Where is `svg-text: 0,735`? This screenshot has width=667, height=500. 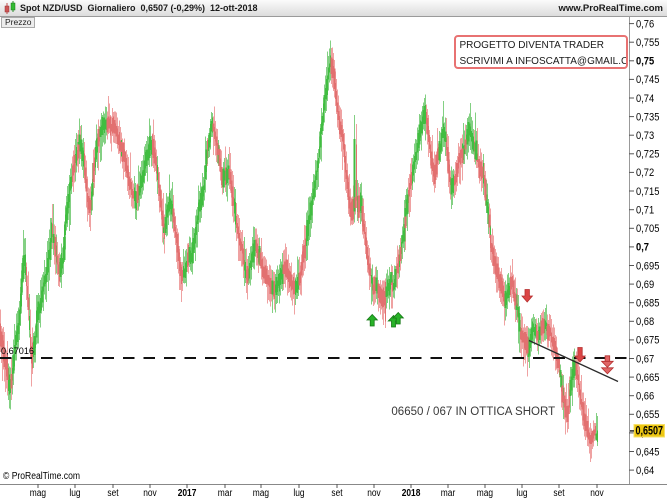 svg-text: 0,735 is located at coordinates (647, 117).